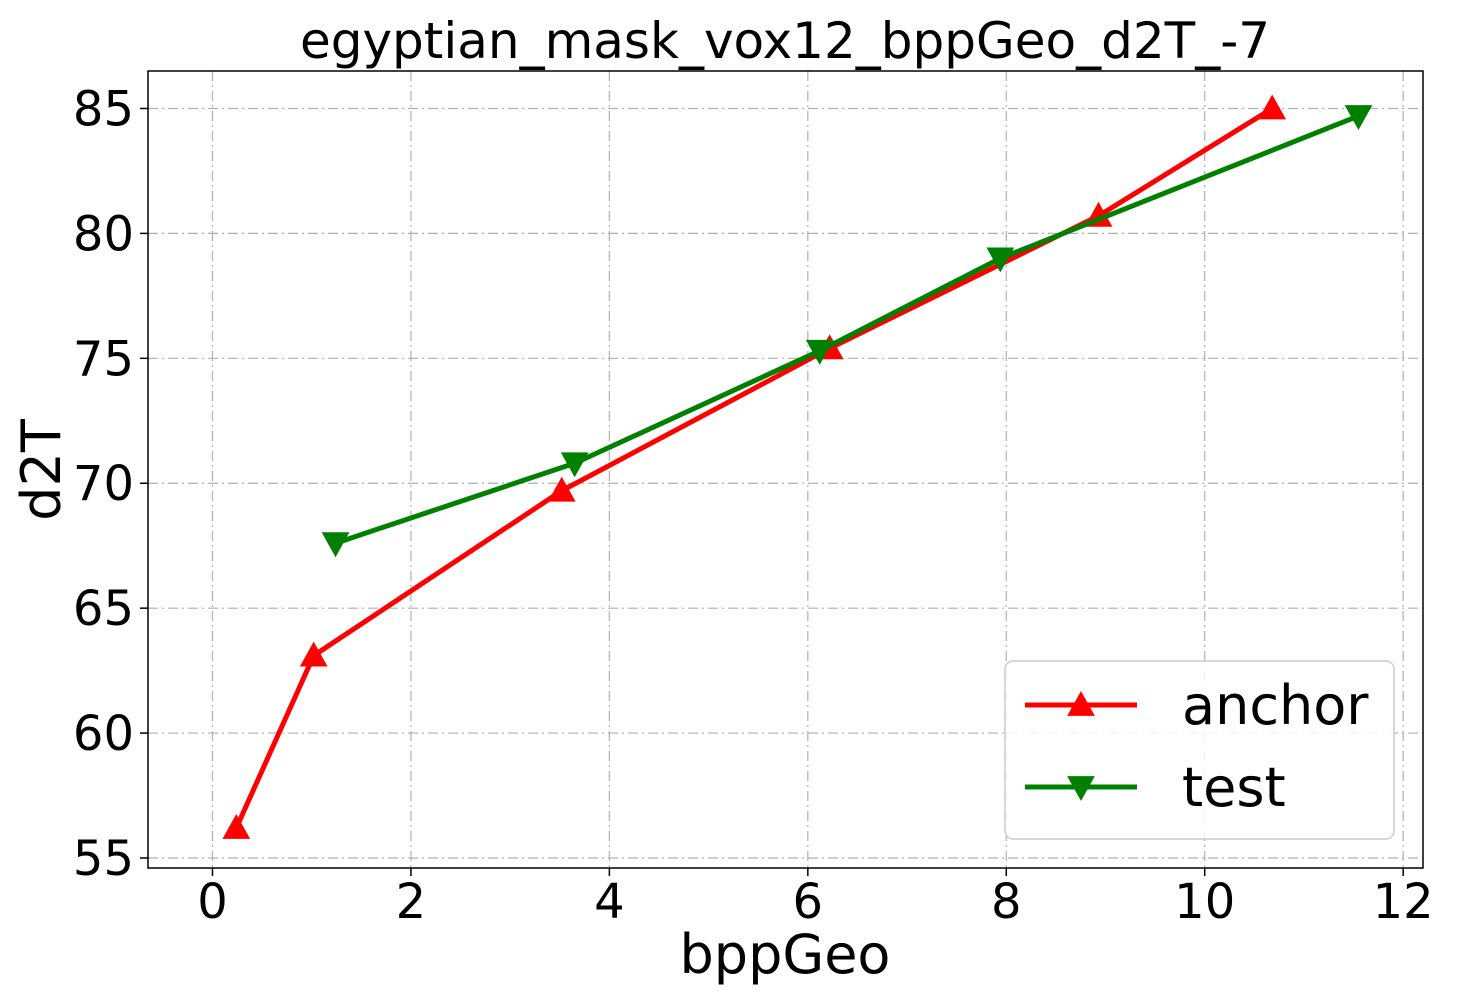  What do you see at coordinates (1081, 789) in the screenshot?
I see `legend-marker-test` at bounding box center [1081, 789].